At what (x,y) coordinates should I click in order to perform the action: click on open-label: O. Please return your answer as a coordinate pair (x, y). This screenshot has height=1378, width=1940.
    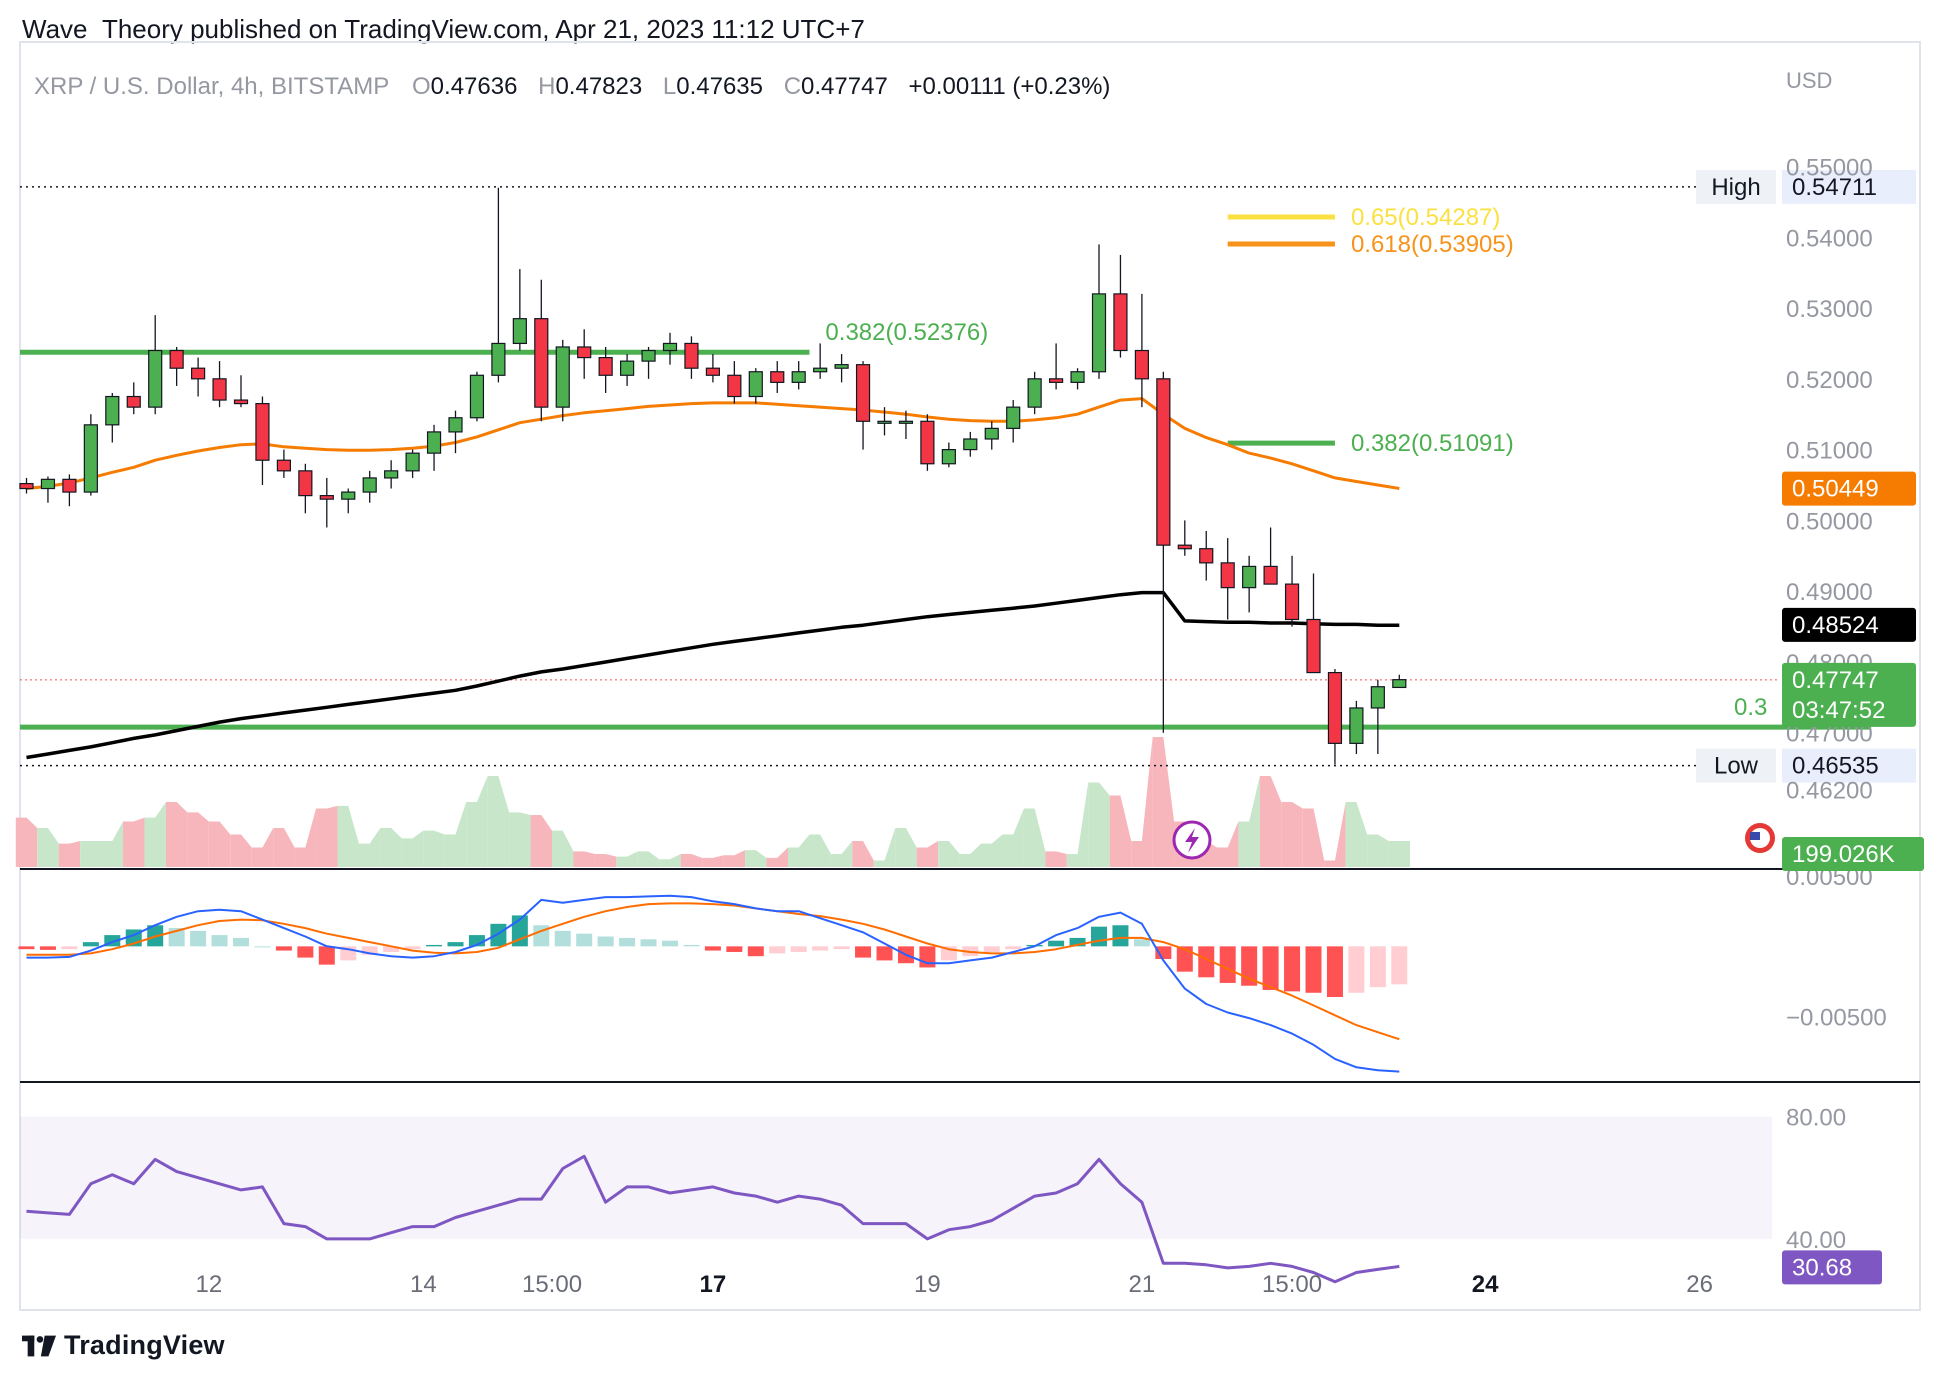
    Looking at the image, I should click on (421, 86).